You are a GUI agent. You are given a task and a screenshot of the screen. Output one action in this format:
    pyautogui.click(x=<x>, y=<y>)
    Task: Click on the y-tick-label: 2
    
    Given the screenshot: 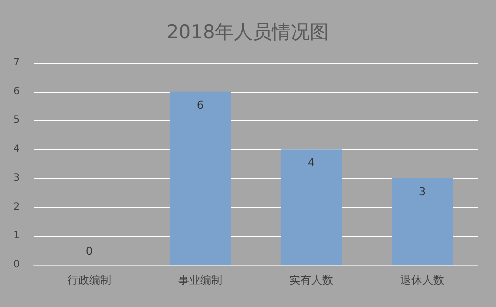 What is the action you would take?
    pyautogui.click(x=17, y=207)
    